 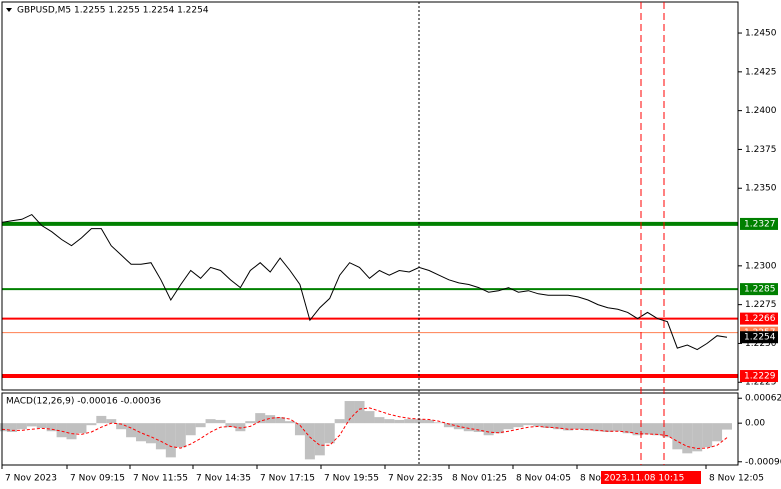 I want to click on y-tick-label: 1.2275, so click(x=761, y=305).